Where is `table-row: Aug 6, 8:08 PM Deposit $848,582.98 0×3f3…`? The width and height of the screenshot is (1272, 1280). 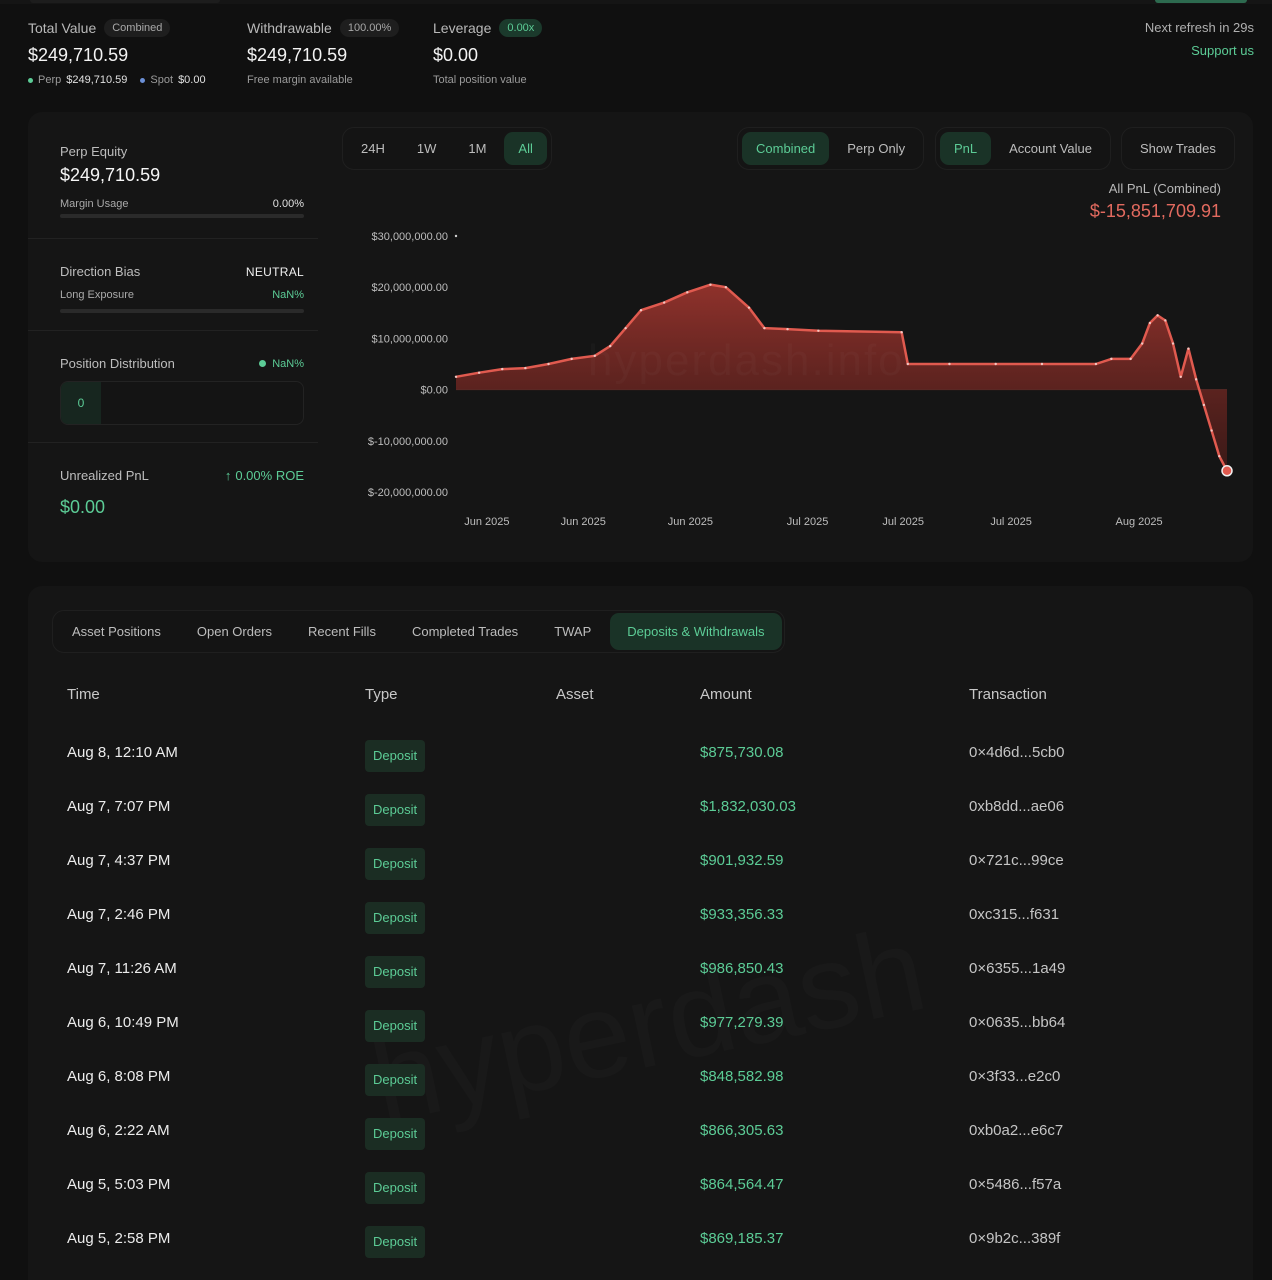
table-row: Aug 6, 8:08 PM Deposit $848,582.98 0×3f3… is located at coordinates (640, 1091).